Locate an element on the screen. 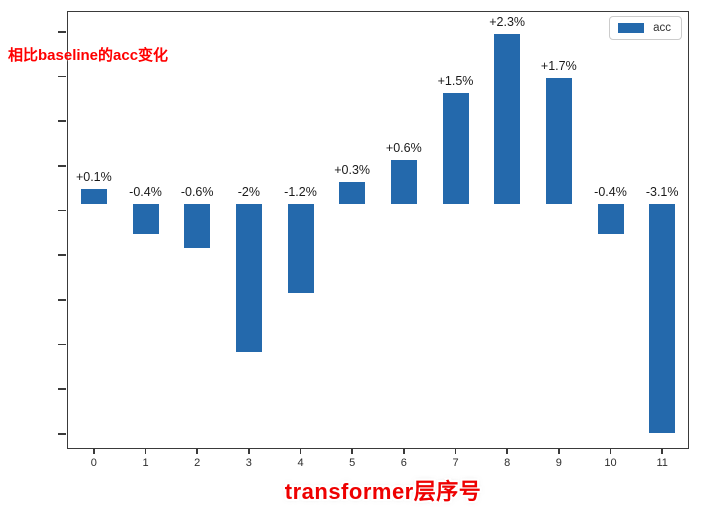  x-tick-label: 3 is located at coordinates (248, 463).